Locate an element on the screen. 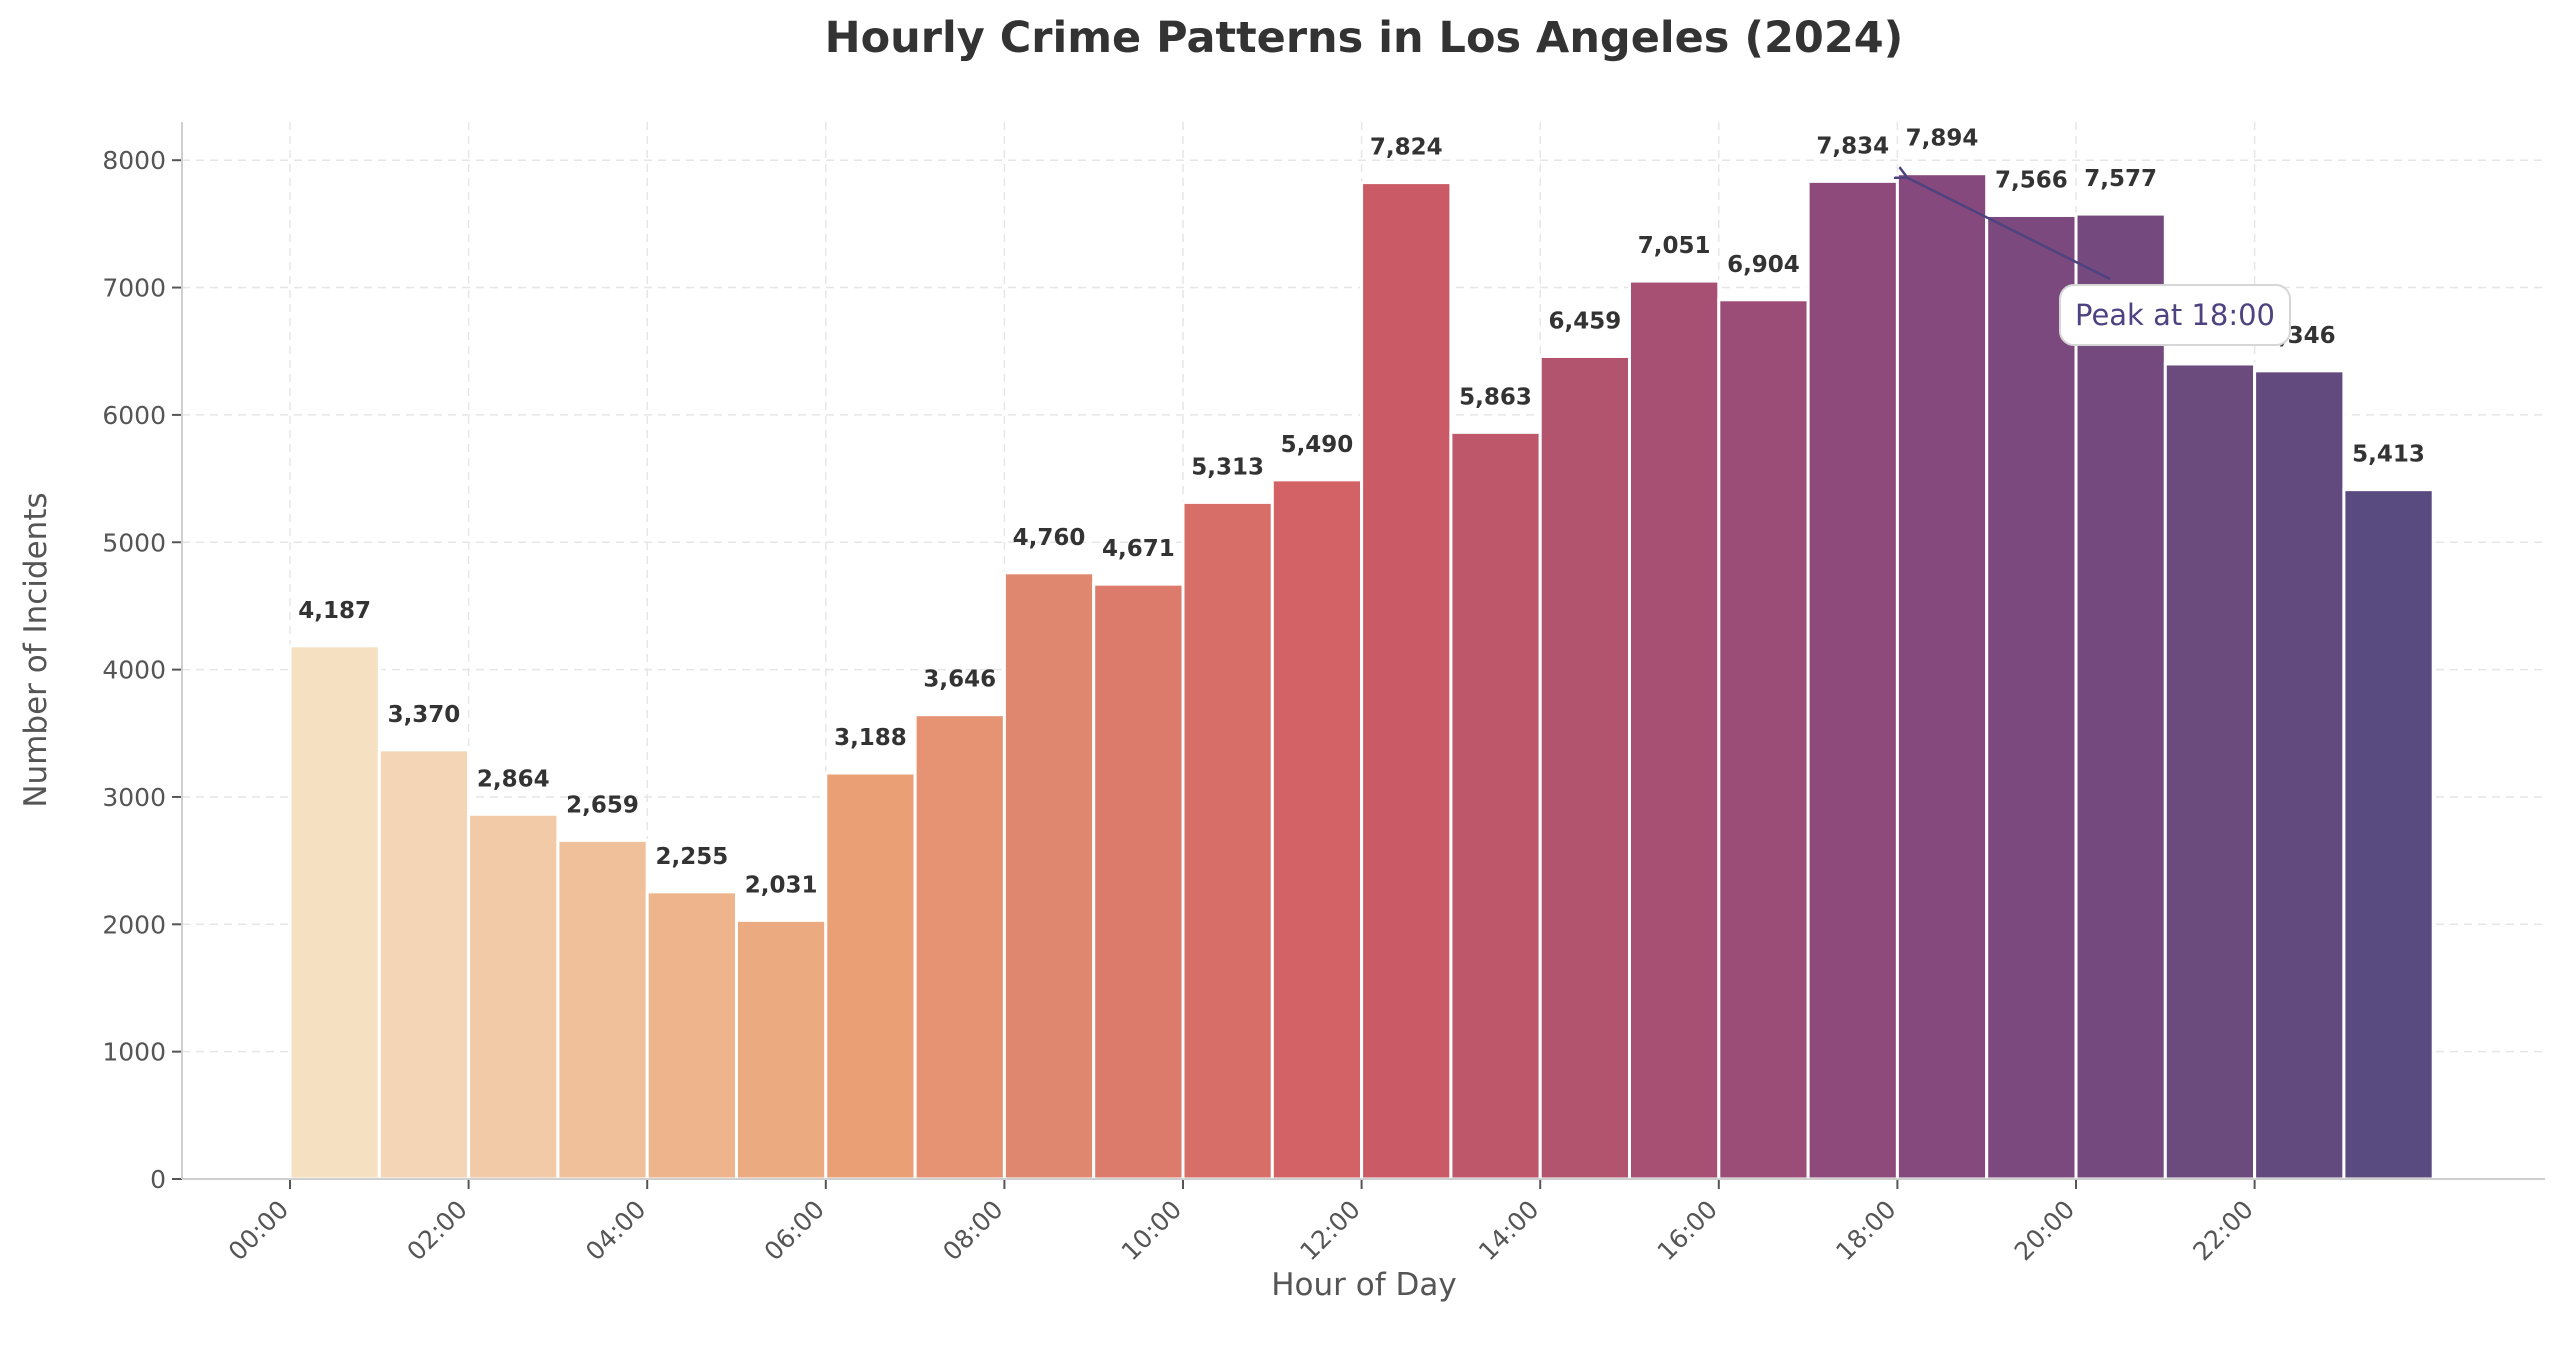 This screenshot has width=2560, height=1367. bar-value-label: 7,824 is located at coordinates (1406, 148).